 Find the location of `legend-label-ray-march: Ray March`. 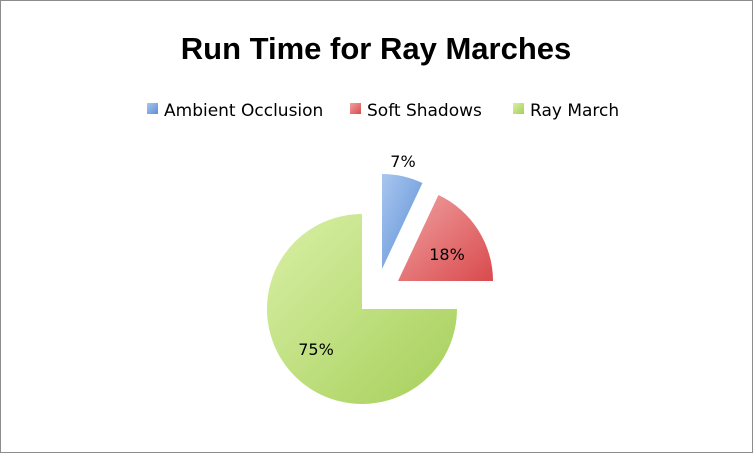

legend-label-ray-march: Ray March is located at coordinates (574, 111).